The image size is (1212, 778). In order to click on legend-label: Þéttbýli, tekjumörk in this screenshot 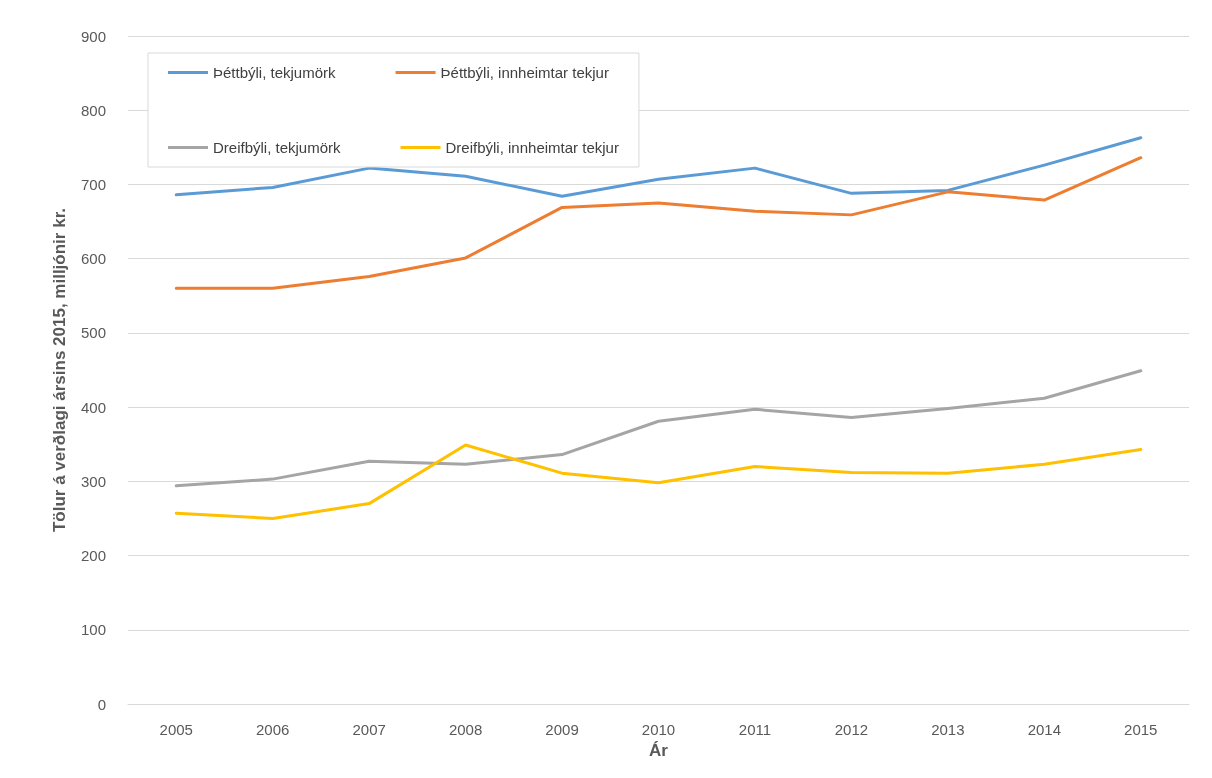, I will do `click(275, 72)`.